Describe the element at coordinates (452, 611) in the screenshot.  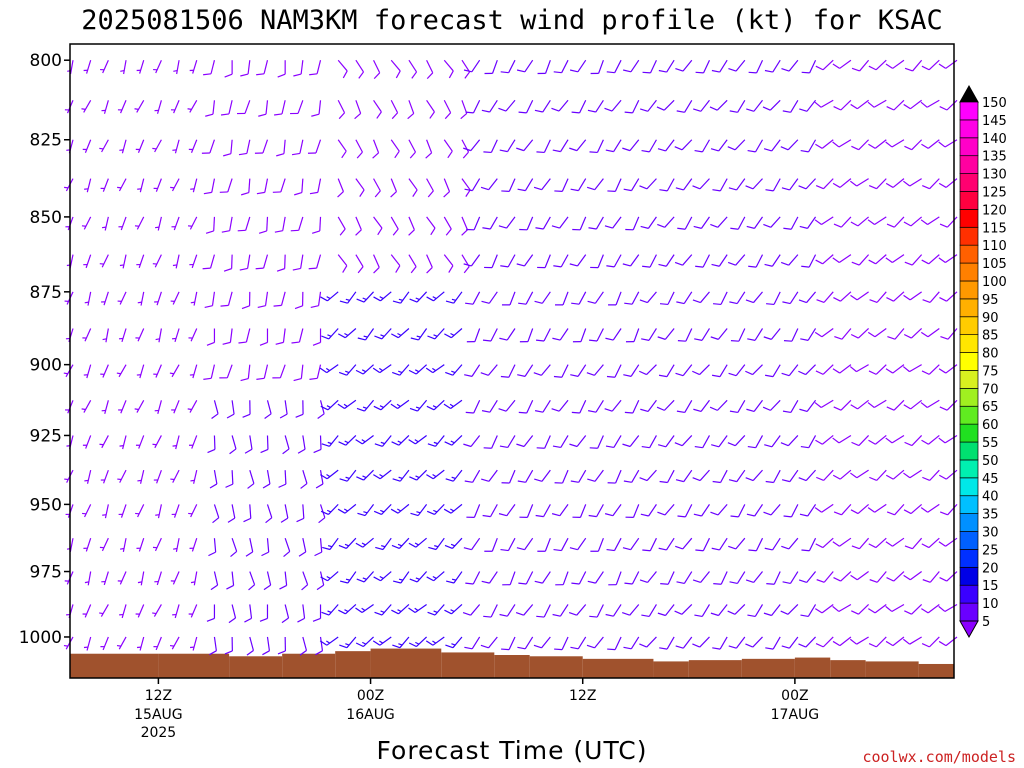
I see `wind-barb-halfflag` at that location.